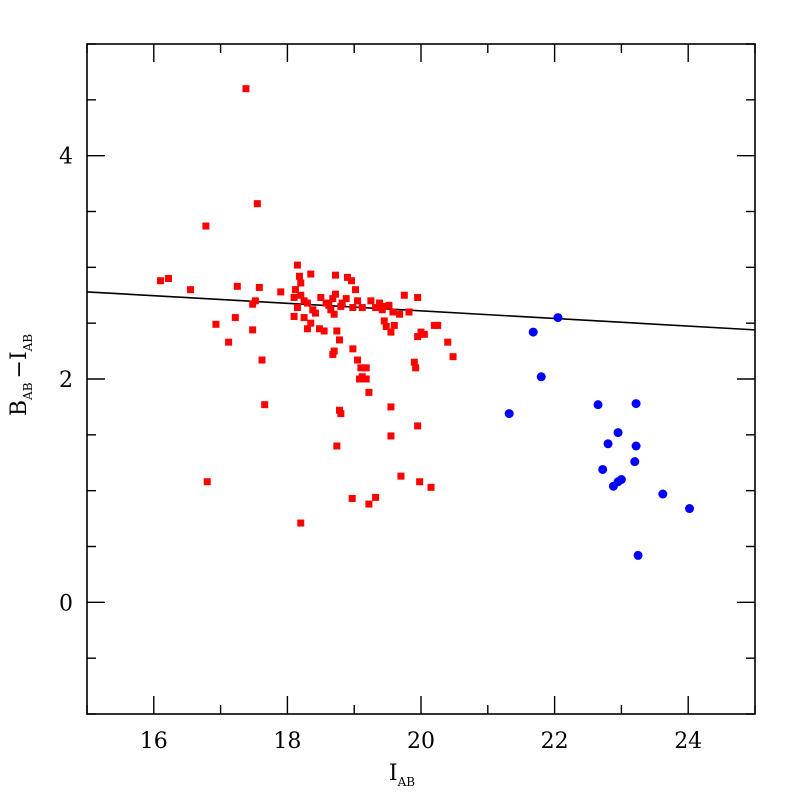 Image resolution: width=799 pixels, height=799 pixels. Describe the element at coordinates (21, 375) in the screenshot. I see `y-axis-label: BAB−IAB` at that location.